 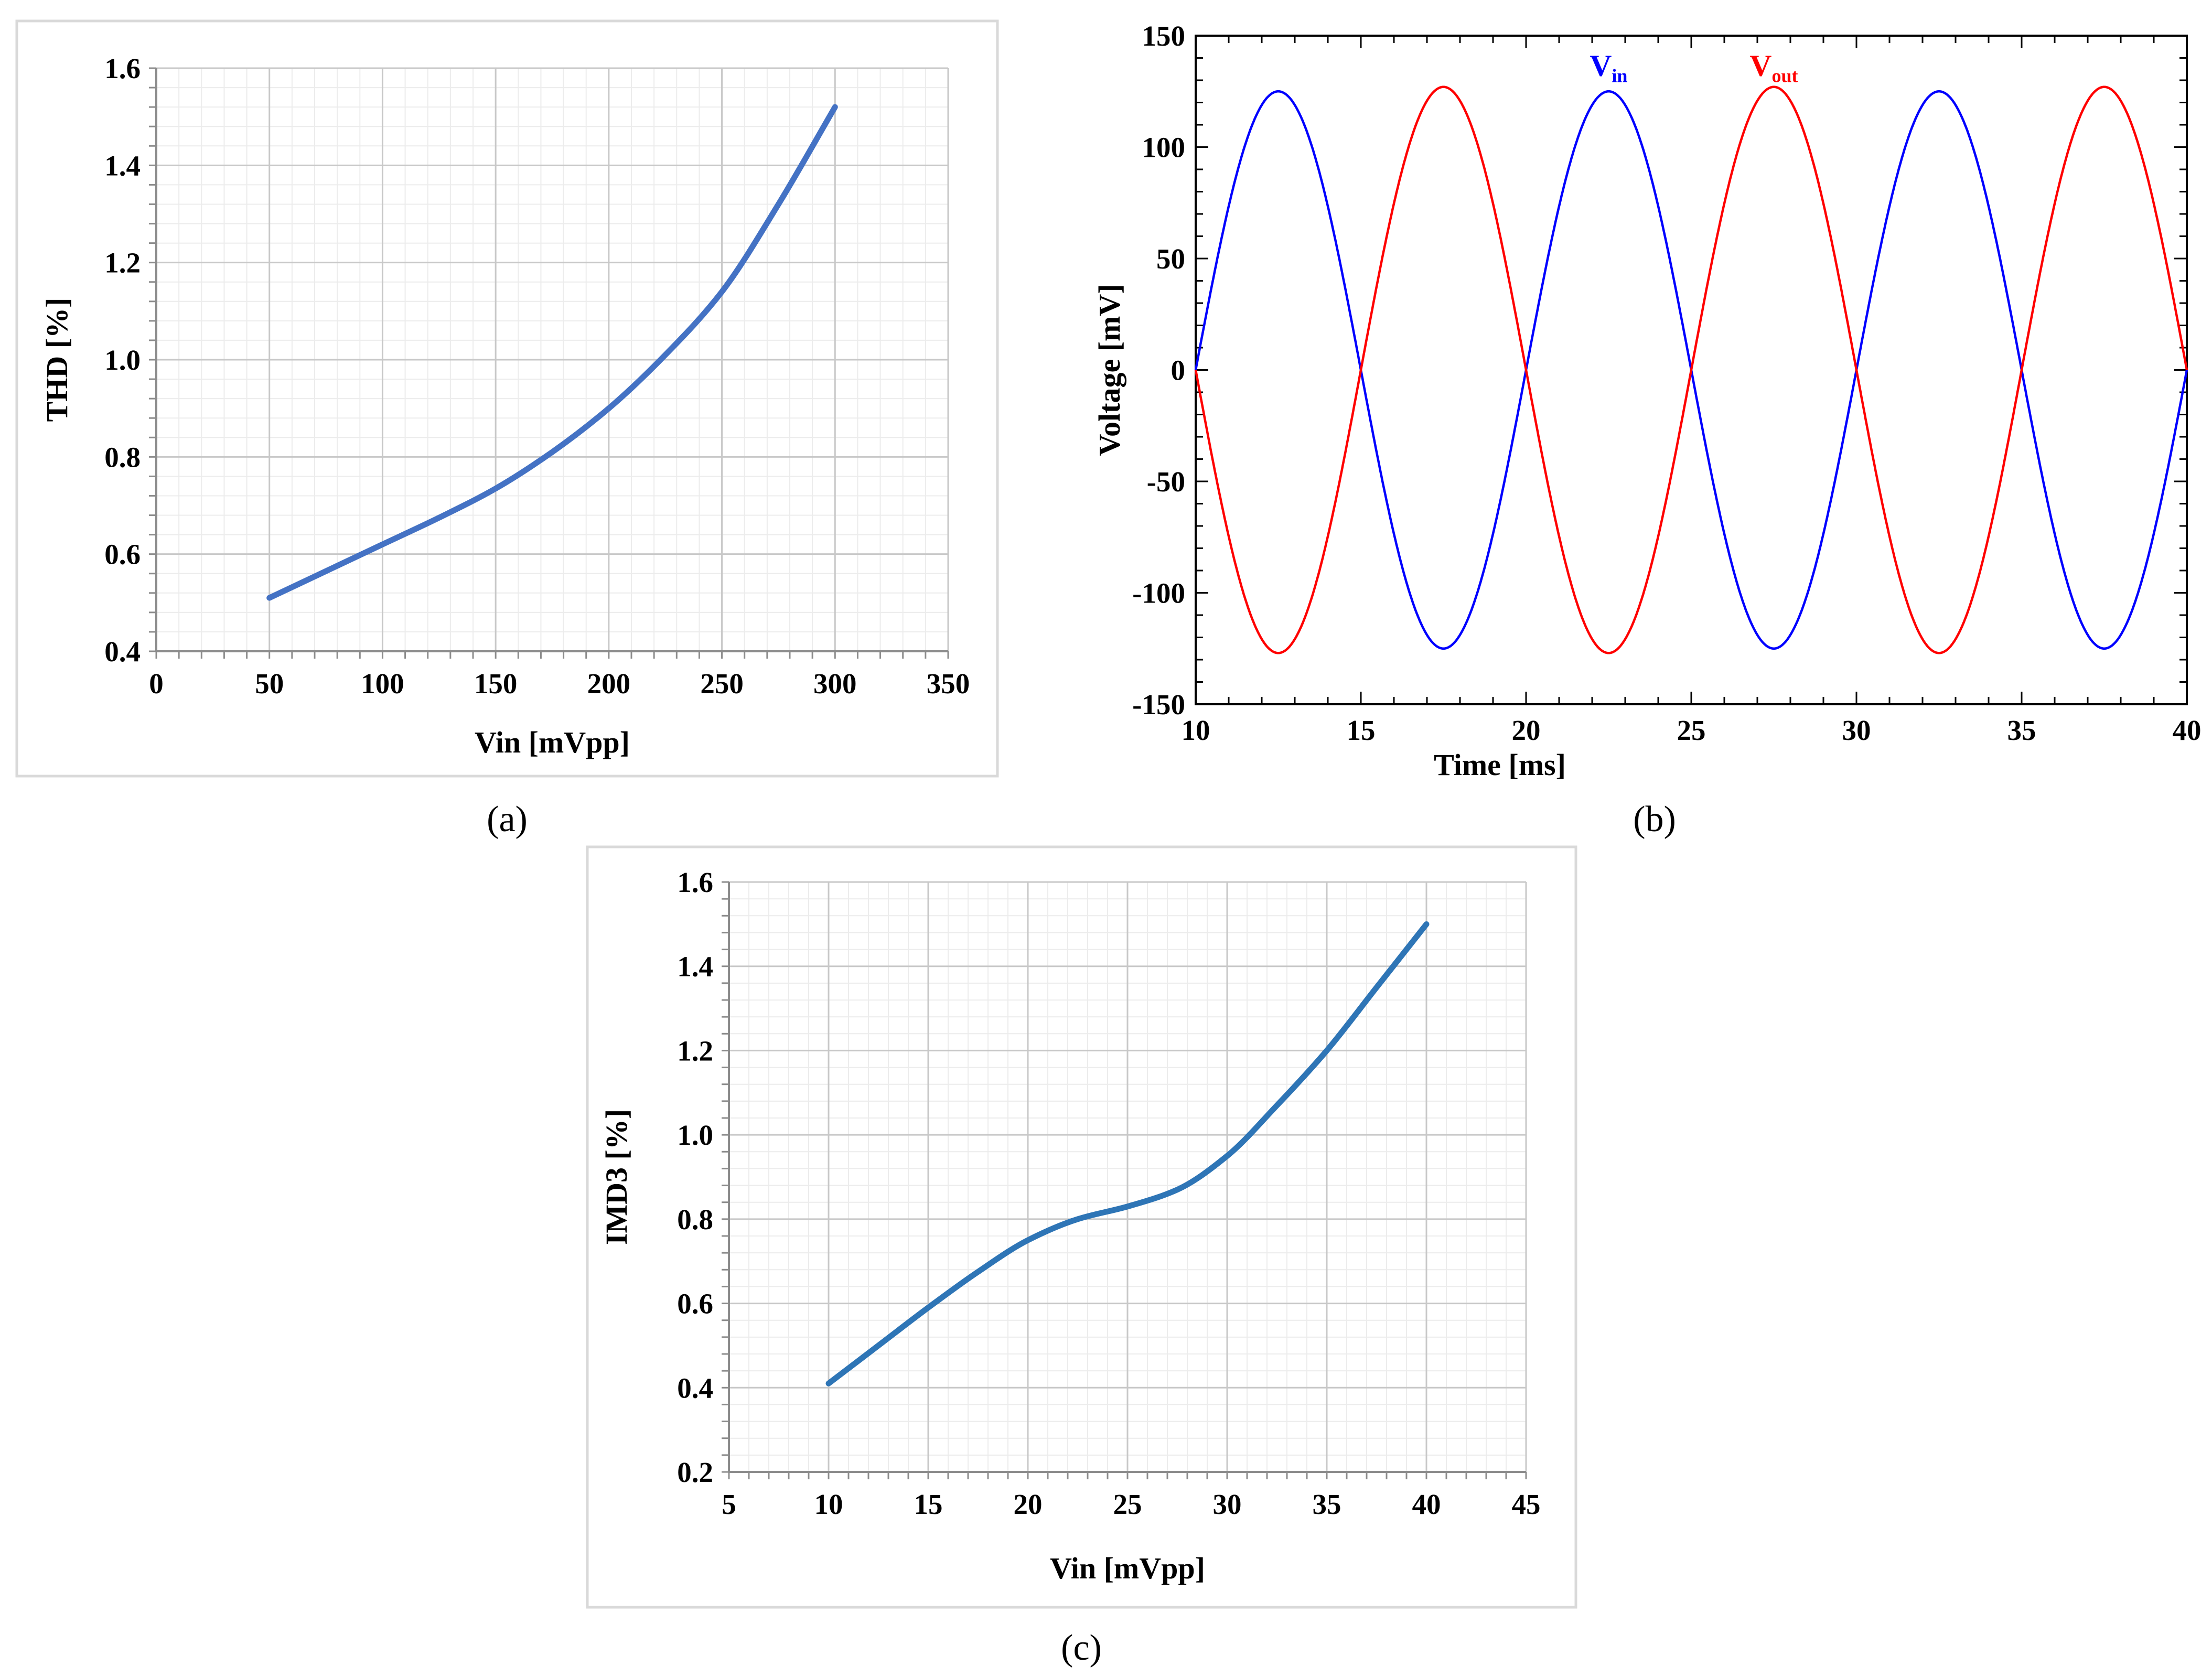 I want to click on x-tick-label: 150, so click(x=496, y=684).